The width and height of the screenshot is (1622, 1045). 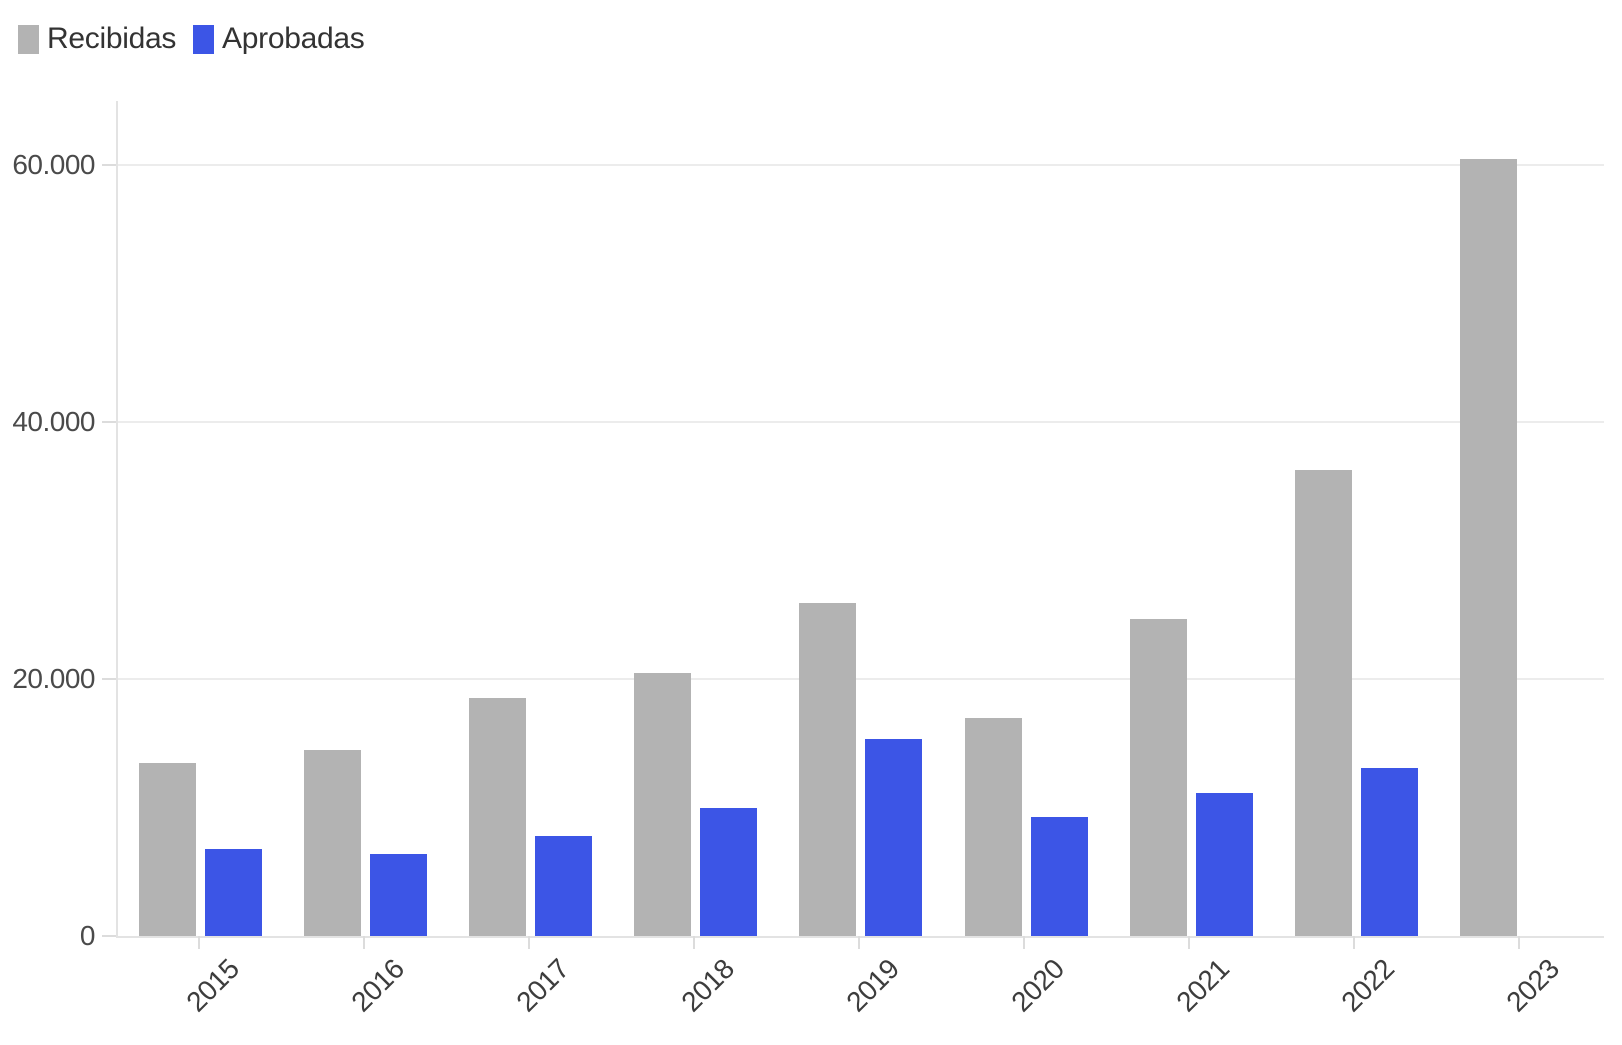 What do you see at coordinates (1024, 942) in the screenshot?
I see `x-tick-2020` at bounding box center [1024, 942].